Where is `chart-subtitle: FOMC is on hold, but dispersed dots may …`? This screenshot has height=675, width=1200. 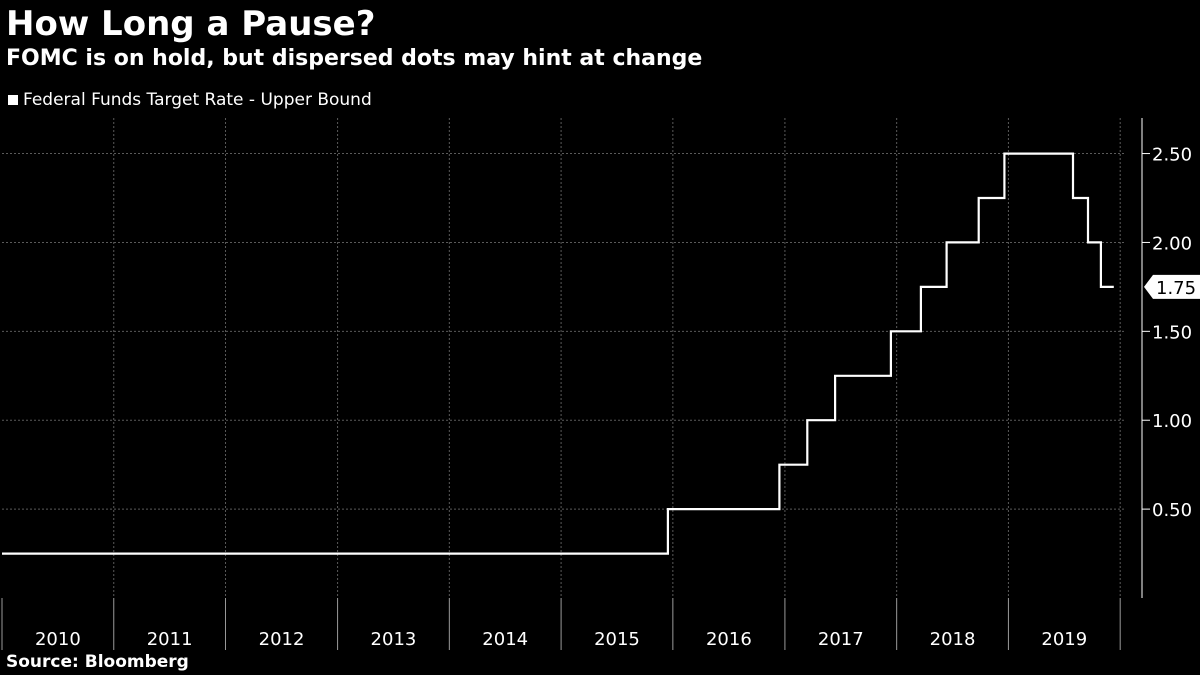
chart-subtitle: FOMC is on hold, but dispersed dots may … is located at coordinates (354, 58).